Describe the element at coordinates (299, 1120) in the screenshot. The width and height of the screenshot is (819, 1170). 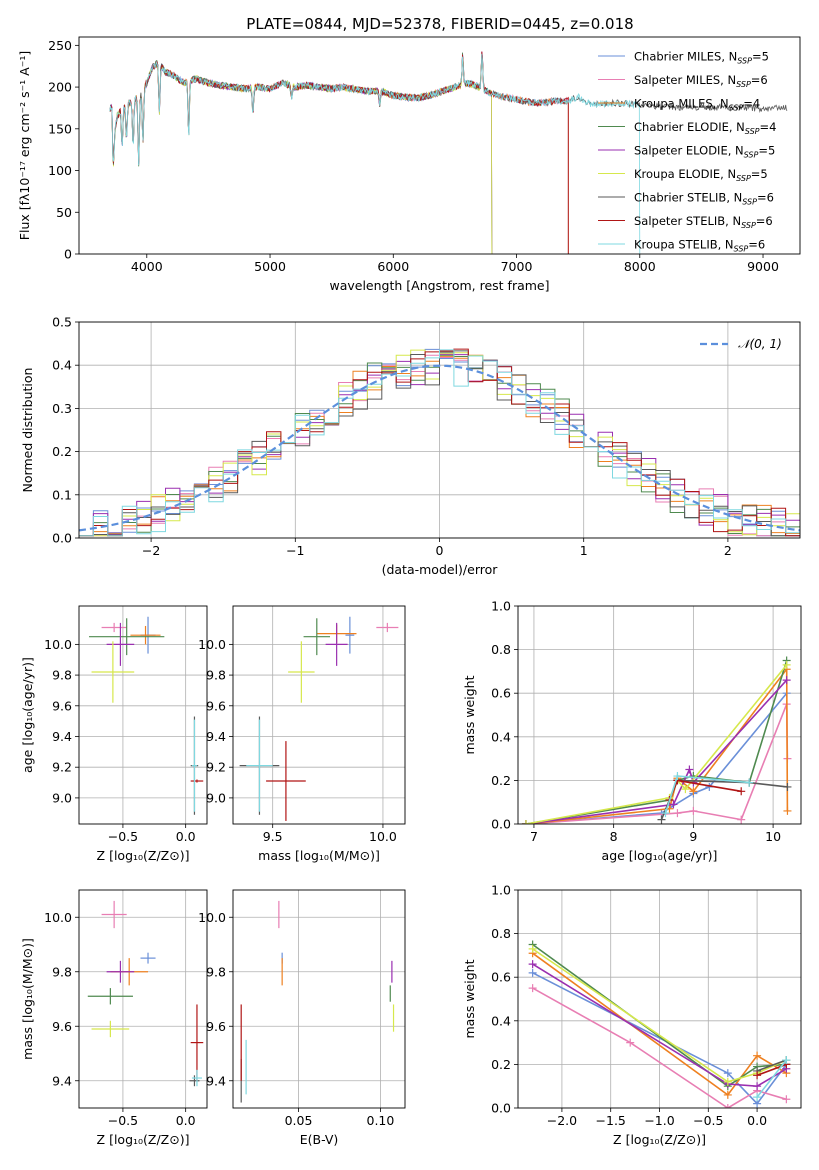
I see `x-tick-label: 0.05` at that location.